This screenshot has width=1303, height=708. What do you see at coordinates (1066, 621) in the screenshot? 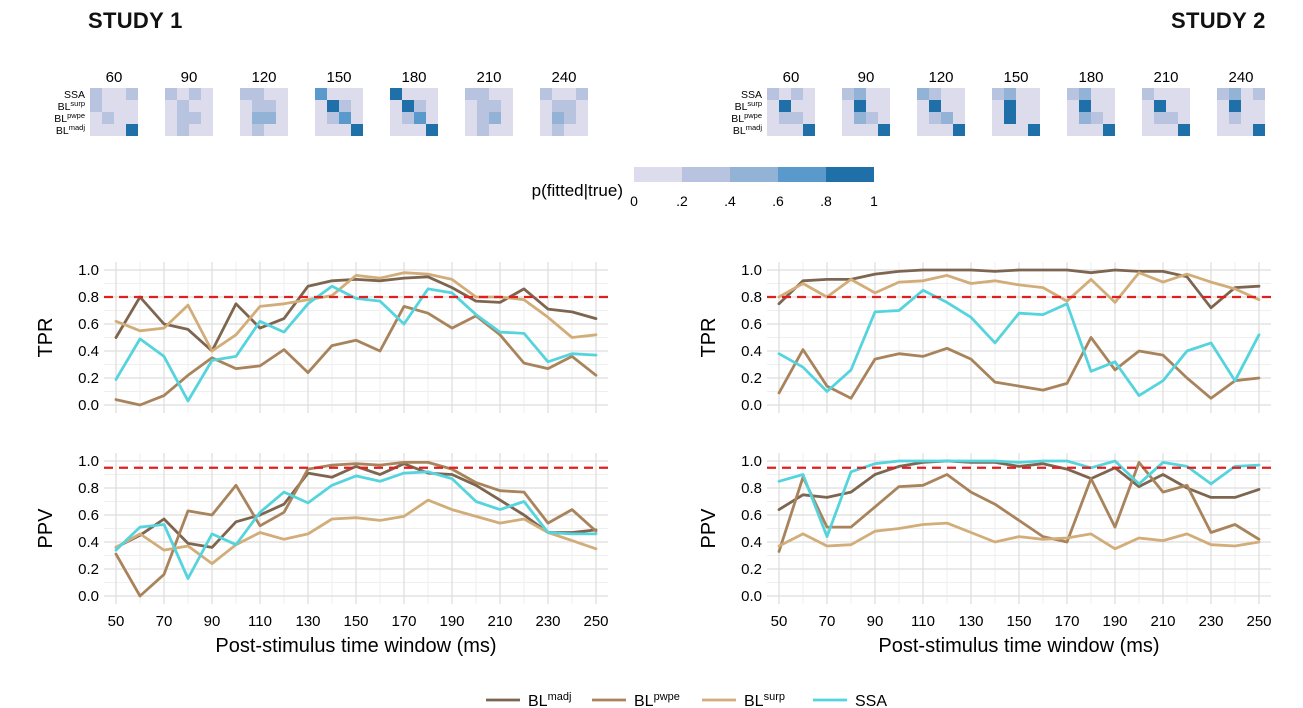
I see `x-tick-label: 170` at bounding box center [1066, 621].